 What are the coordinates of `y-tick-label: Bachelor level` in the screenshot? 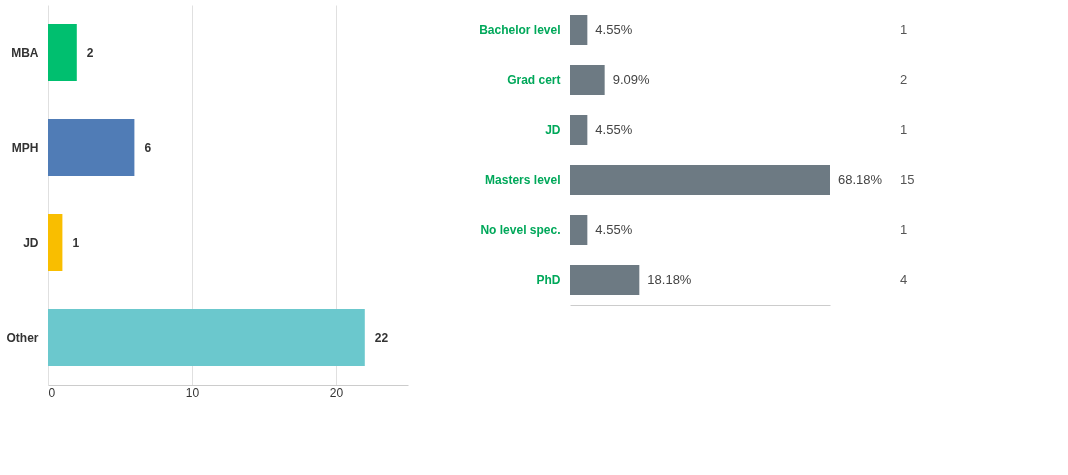 It's located at (520, 30).